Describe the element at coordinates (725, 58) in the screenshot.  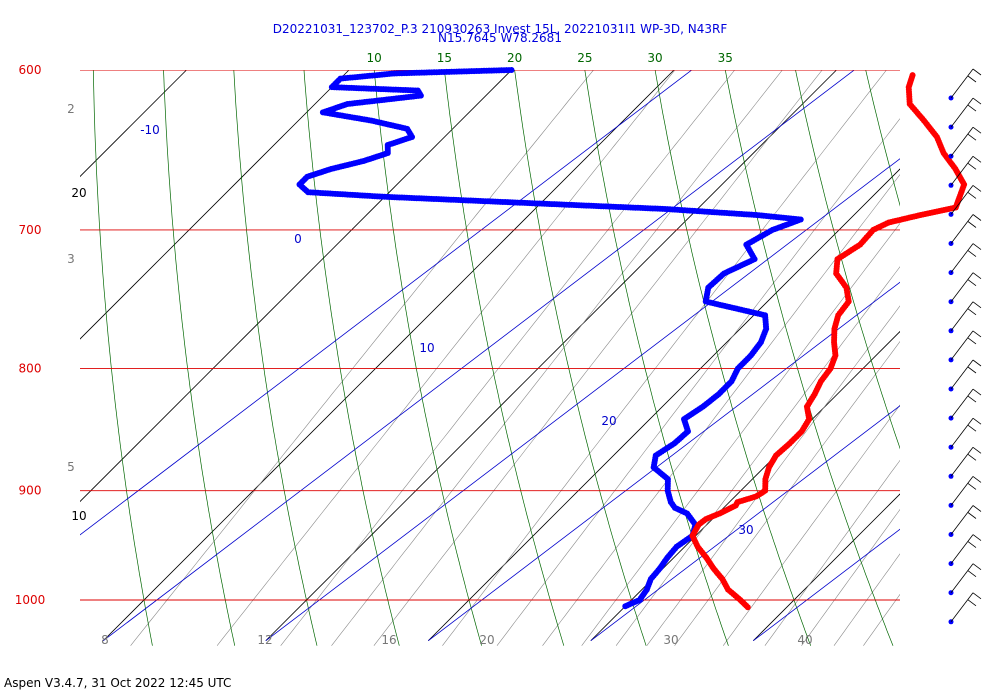
I see `dry-adiabat-label: 35` at that location.